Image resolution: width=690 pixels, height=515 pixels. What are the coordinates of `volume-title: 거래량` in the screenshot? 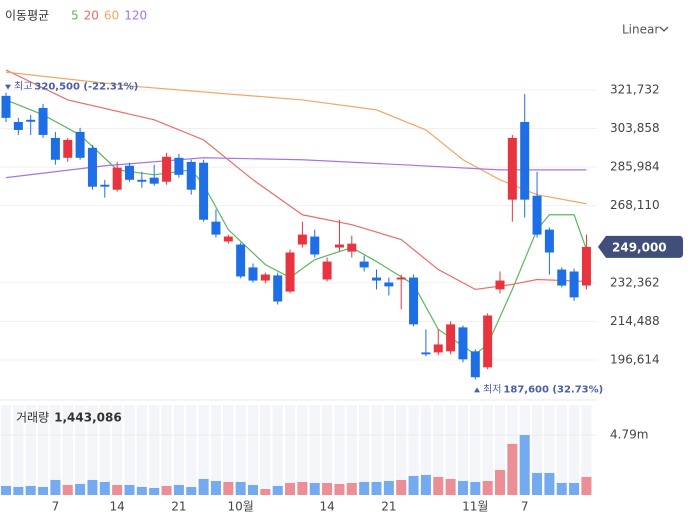 It's located at (32, 418).